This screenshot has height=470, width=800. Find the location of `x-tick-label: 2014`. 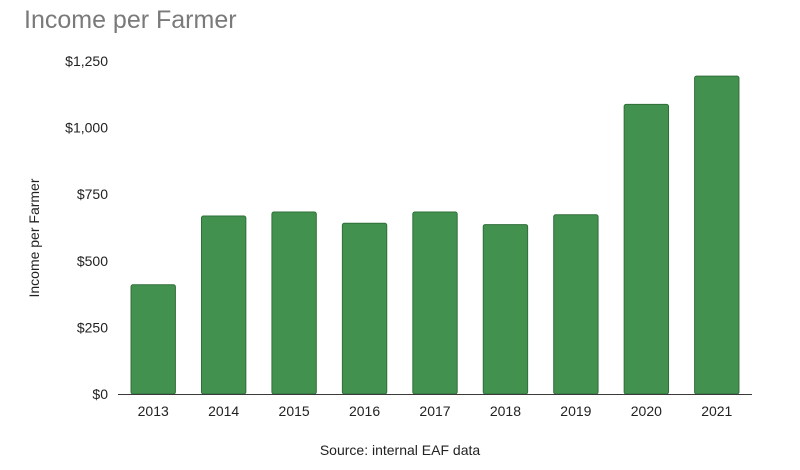

x-tick-label: 2014 is located at coordinates (223, 411).